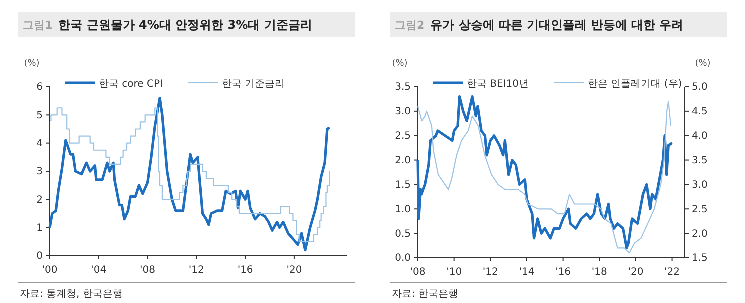 This screenshot has width=745, height=303. What do you see at coordinates (39, 144) in the screenshot?
I see `y-tick-label: 4` at bounding box center [39, 144].